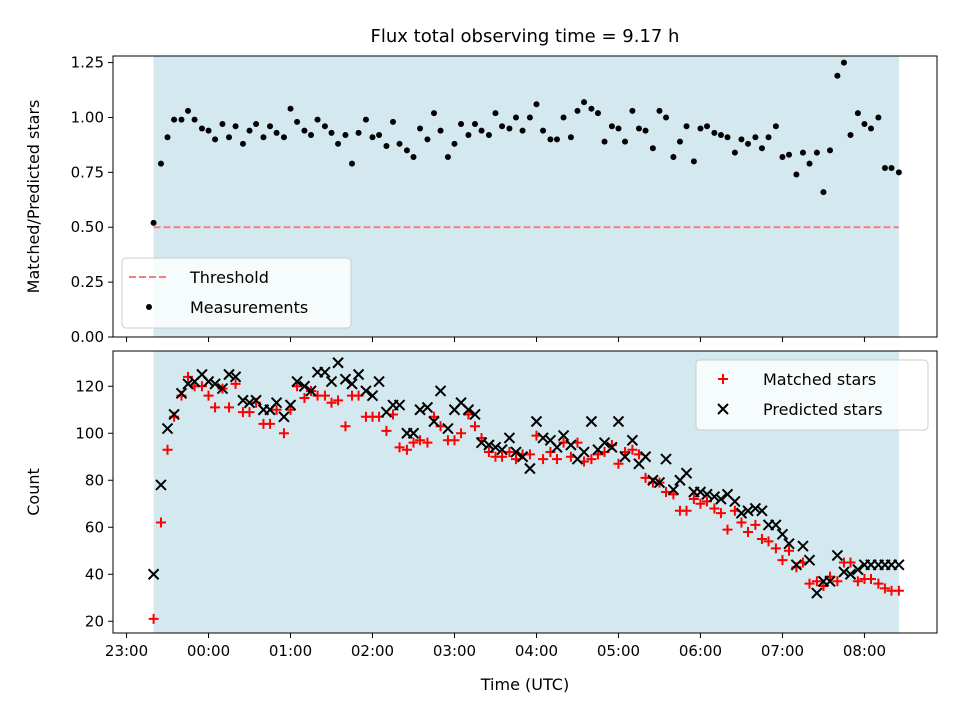 The width and height of the screenshot is (960, 720). Describe the element at coordinates (126, 651) in the screenshot. I see `x-tick-label: 23:00` at that location.